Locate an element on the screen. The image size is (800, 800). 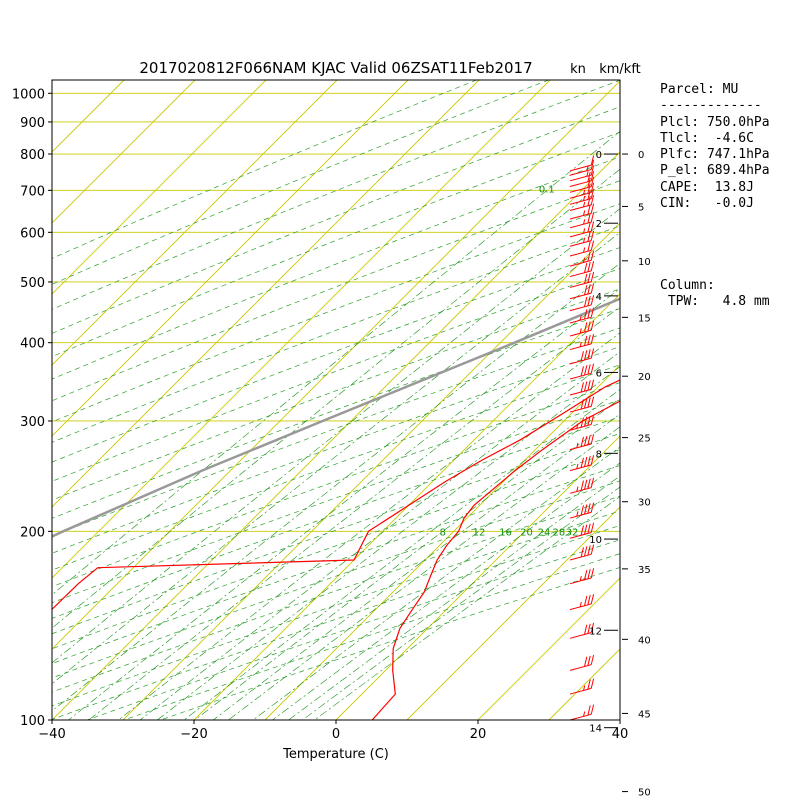
params-line: CAPE: 13.8J is located at coordinates (707, 187).